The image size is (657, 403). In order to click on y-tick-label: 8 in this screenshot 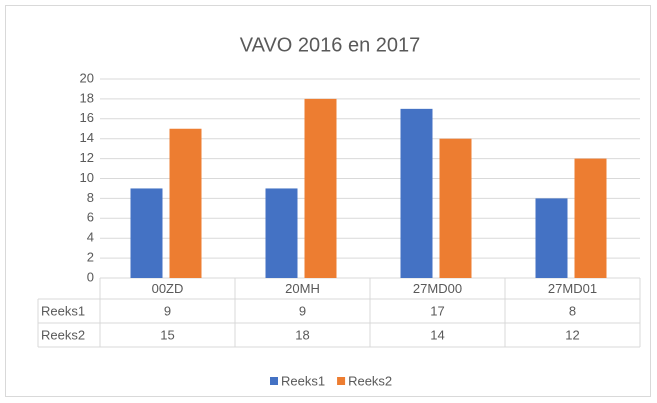, I will do `click(90, 197)`.